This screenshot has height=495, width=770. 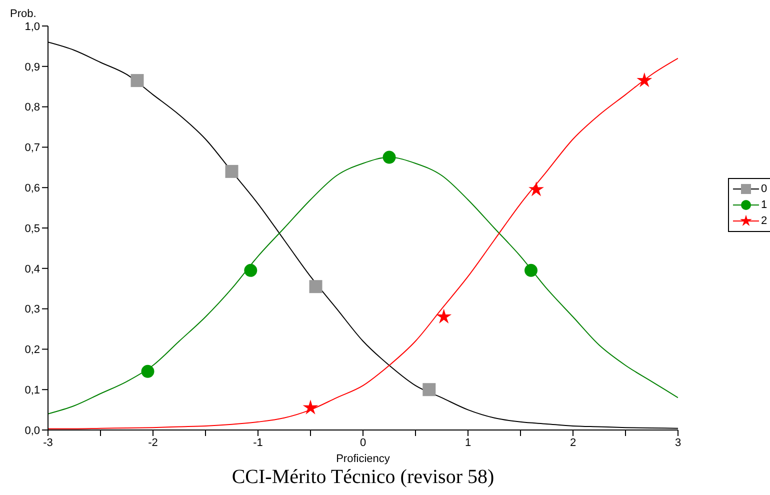 What do you see at coordinates (32, 67) in the screenshot?
I see `y-tick-label: 0,9` at bounding box center [32, 67].